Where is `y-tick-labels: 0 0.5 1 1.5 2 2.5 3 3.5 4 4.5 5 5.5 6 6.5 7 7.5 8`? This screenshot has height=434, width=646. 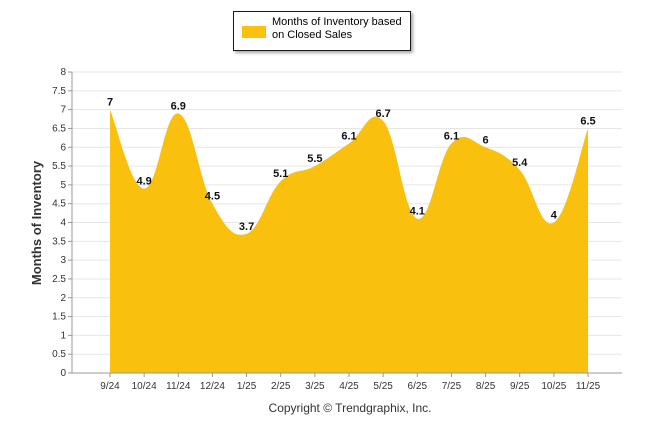
y-tick-labels: 0 0.5 1 1.5 2 2.5 3 3.5 4 4.5 5 5.5 6 6.5 7 7.5 8 is located at coordinates (59, 223).